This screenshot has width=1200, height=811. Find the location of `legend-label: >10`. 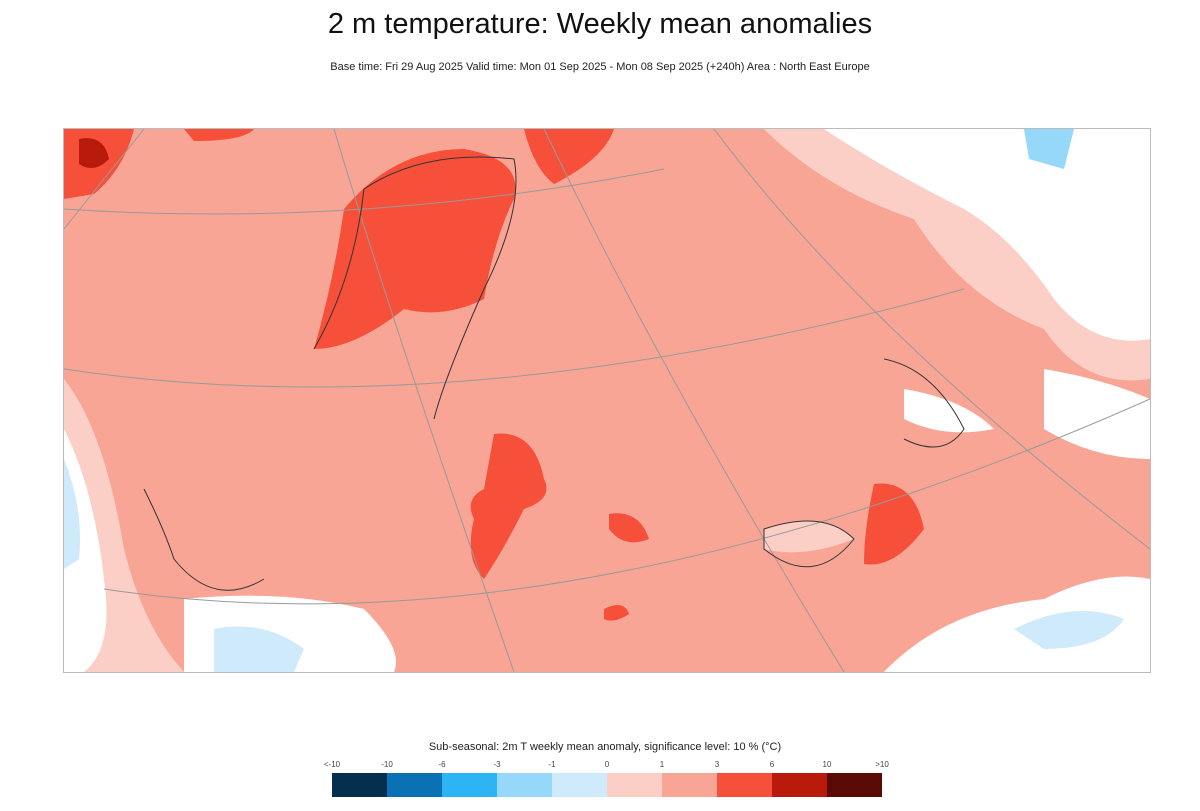

legend-label: >10 is located at coordinates (882, 764).